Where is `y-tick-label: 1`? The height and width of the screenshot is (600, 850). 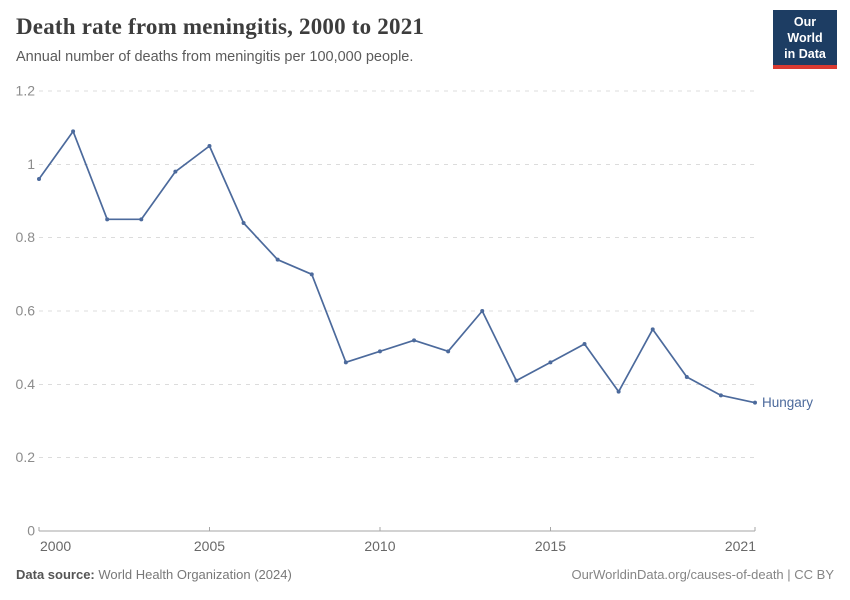 y-tick-label: 1 is located at coordinates (31, 164).